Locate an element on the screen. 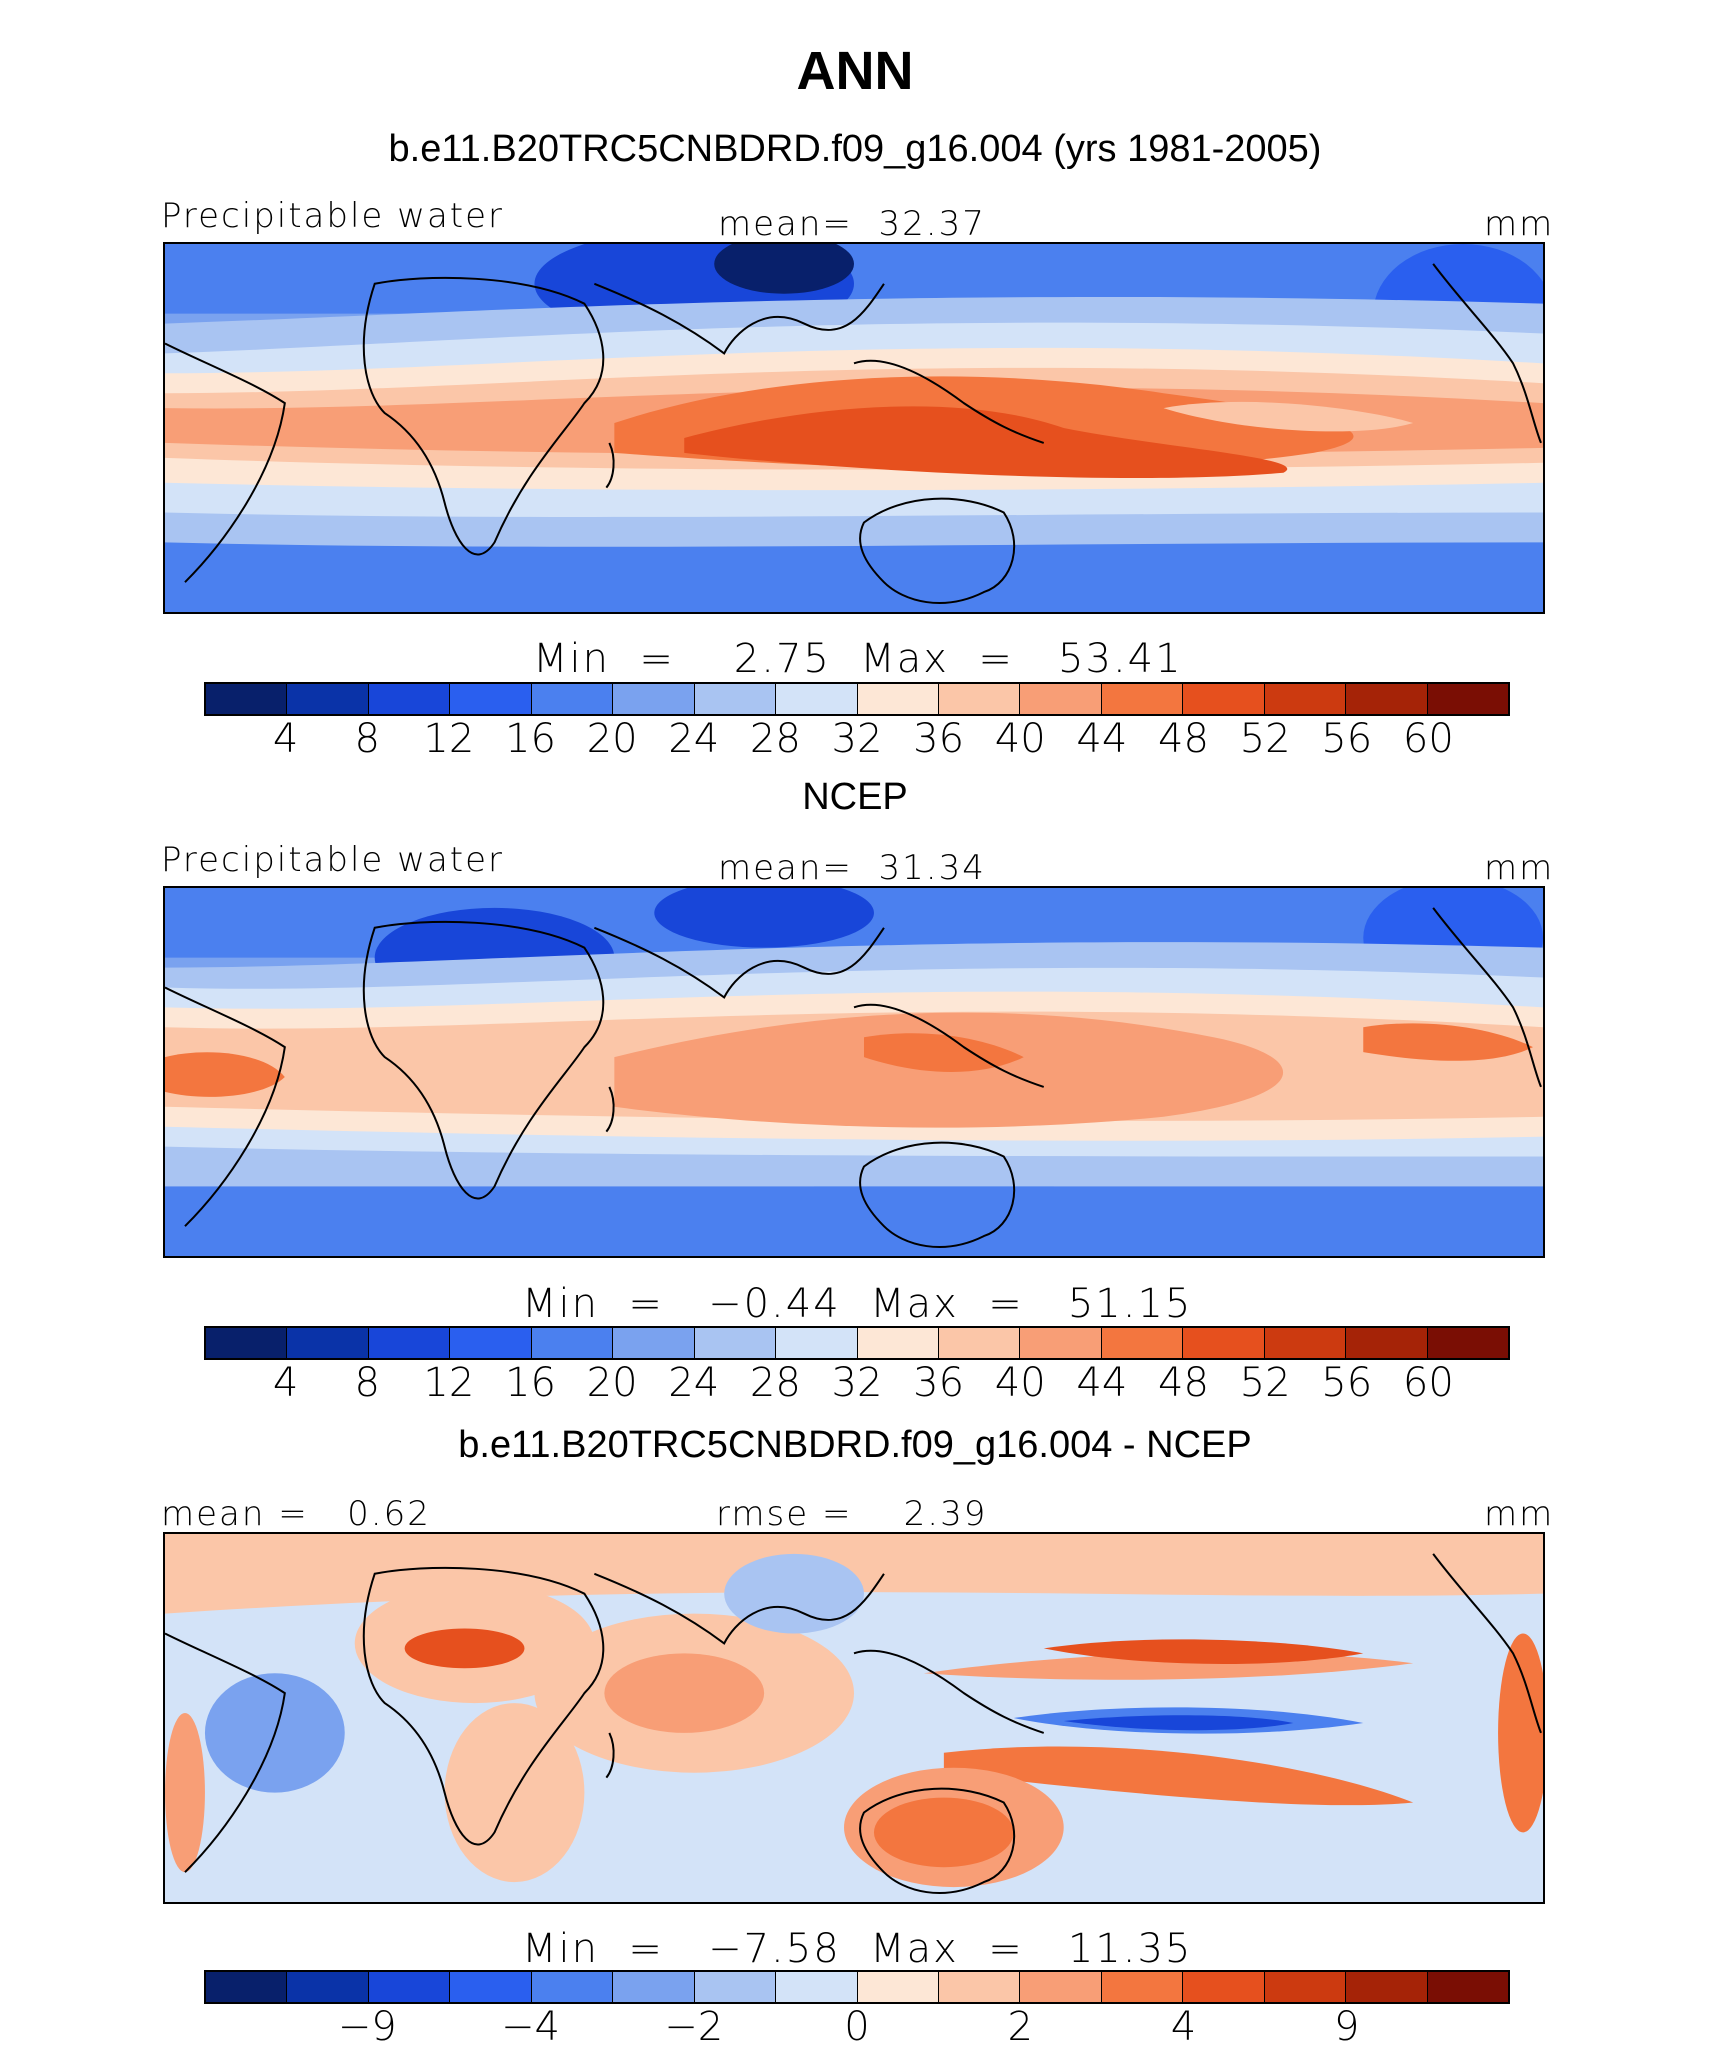 This screenshot has width=1710, height=2067. colorbar-tick-label: 44 is located at coordinates (1102, 739).